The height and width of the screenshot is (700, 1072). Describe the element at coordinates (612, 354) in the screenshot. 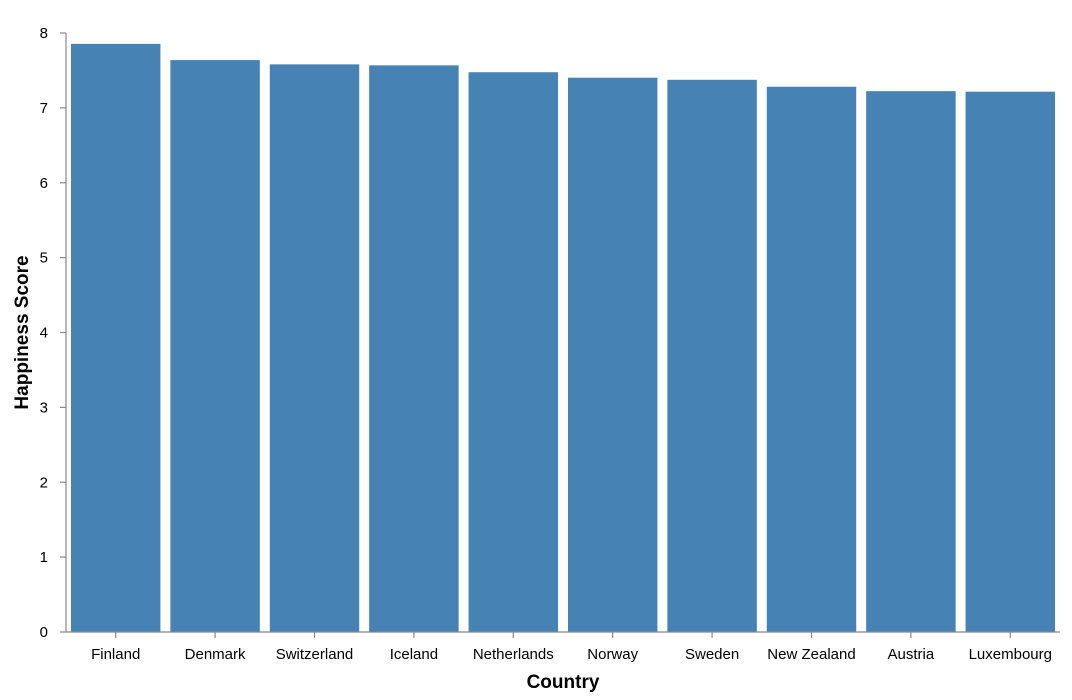

I see `bar-norway` at that location.